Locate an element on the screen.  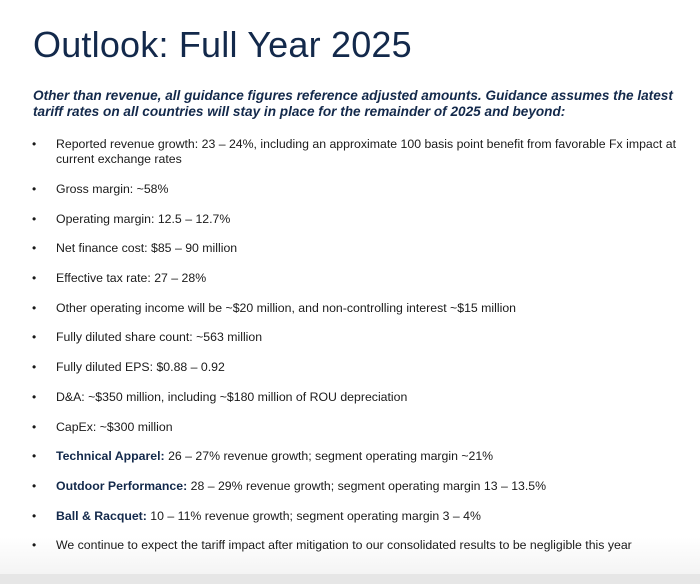
guidance-item-net-finance-cost: • Net finance cost: $85 – 90 million is located at coordinates (357, 248).